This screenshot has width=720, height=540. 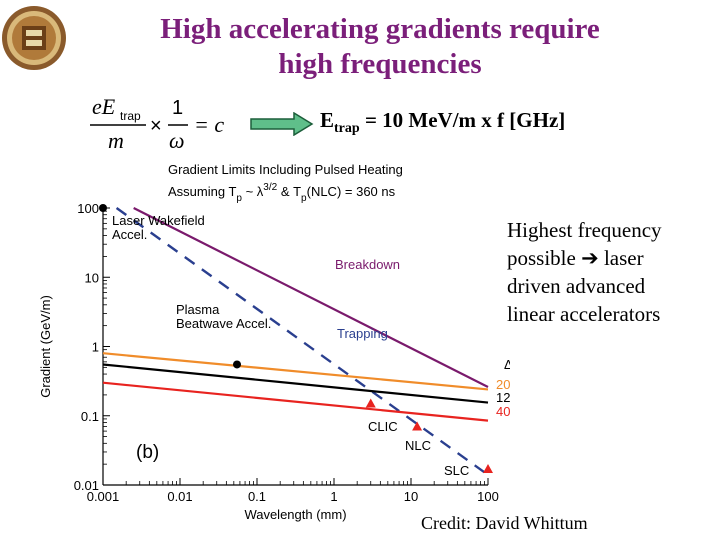 I want to click on university-seal-icon, so click(x=34, y=38).